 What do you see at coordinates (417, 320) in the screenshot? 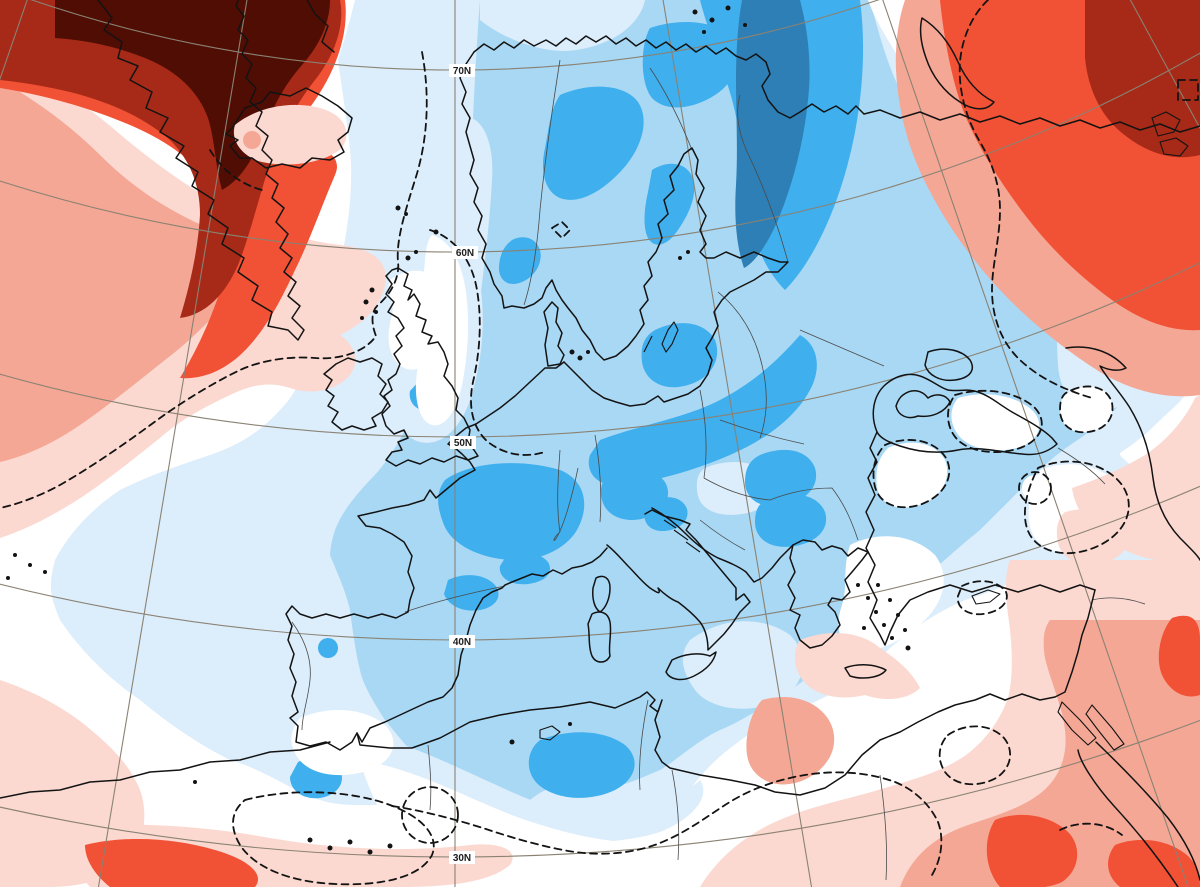
I see `white-scotland` at bounding box center [417, 320].